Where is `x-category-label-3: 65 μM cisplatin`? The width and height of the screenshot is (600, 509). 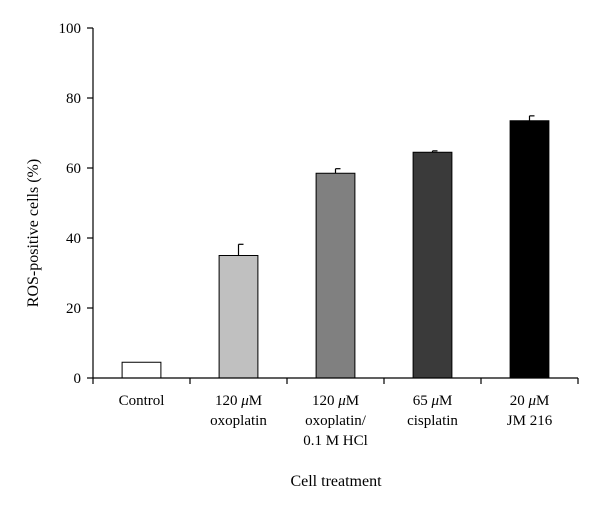 x-category-label-3: 65 μM cisplatin is located at coordinates (432, 411).